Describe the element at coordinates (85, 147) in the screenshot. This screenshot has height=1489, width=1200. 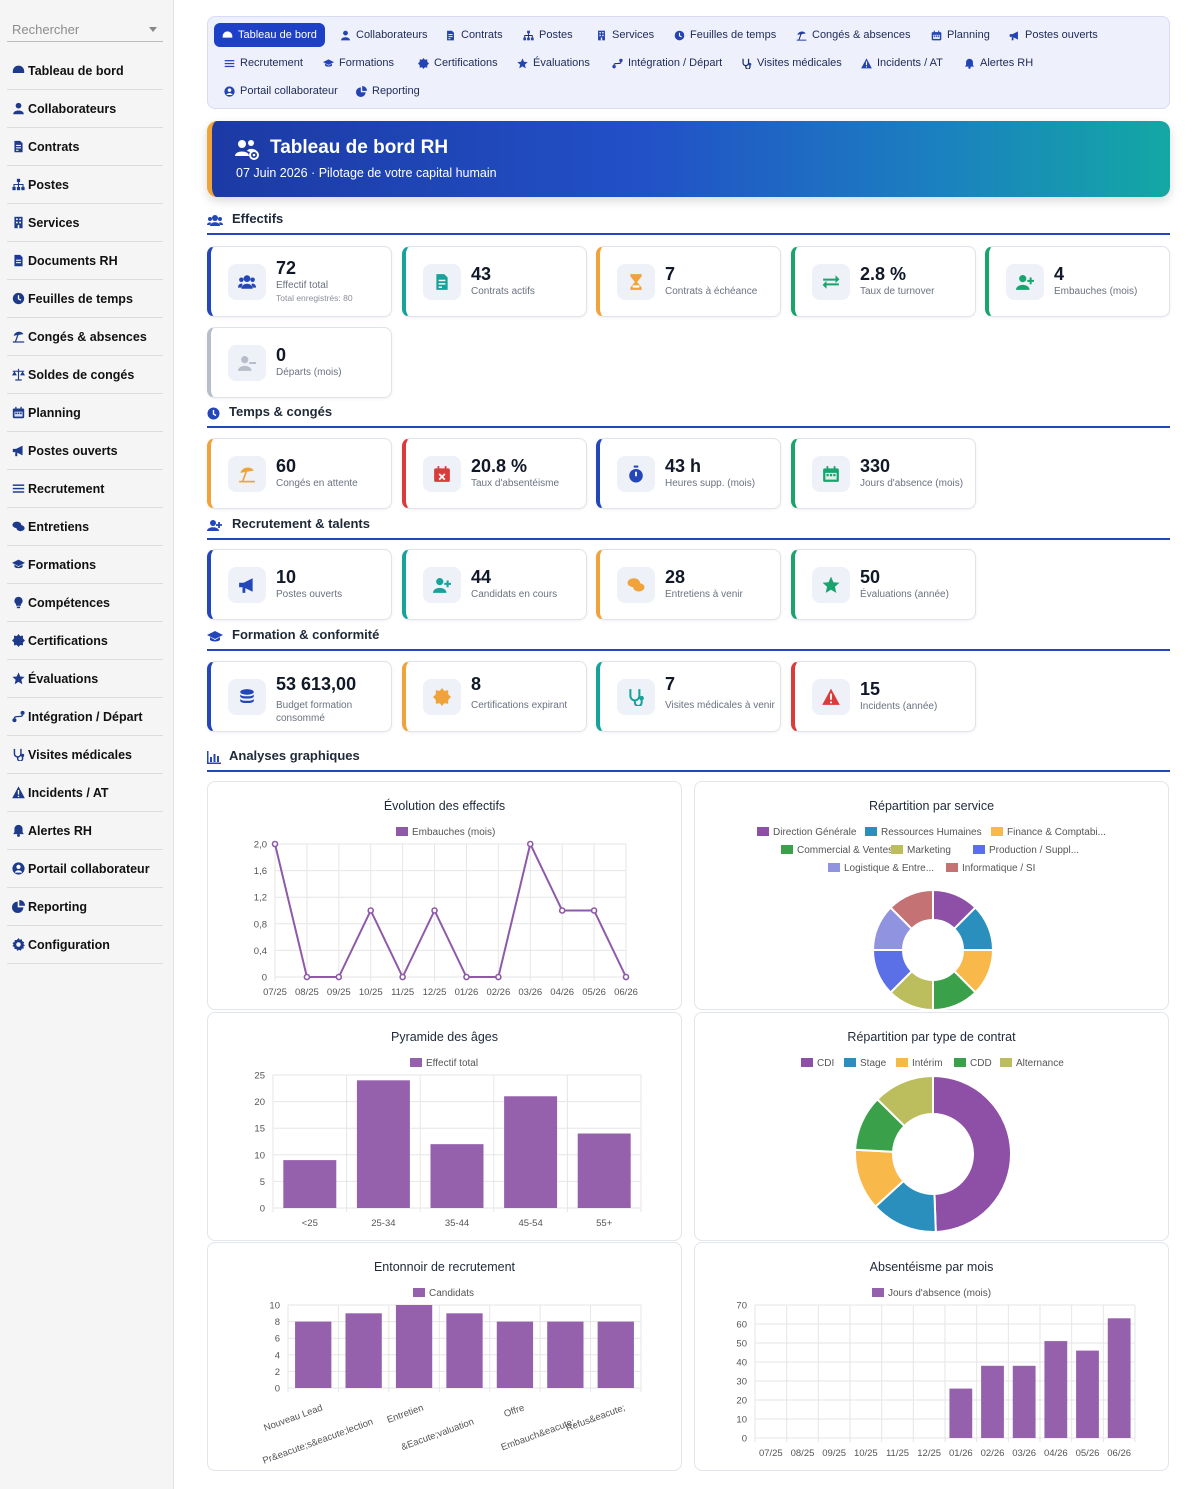
I see `sidebar-item-3: Contrats` at that location.